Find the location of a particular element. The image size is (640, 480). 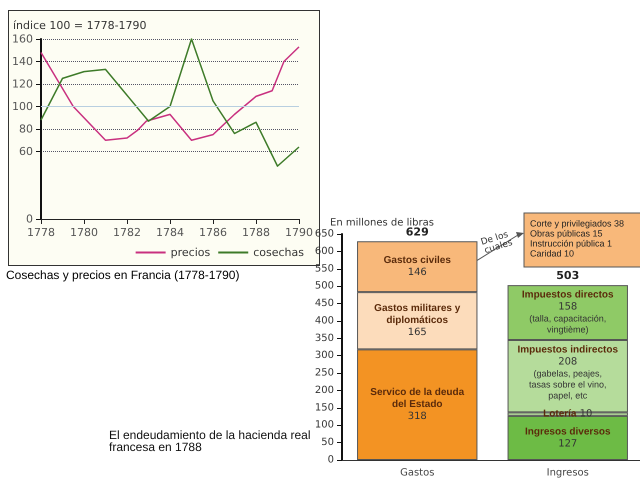

x-tick-label: 1790 is located at coordinates (299, 232).